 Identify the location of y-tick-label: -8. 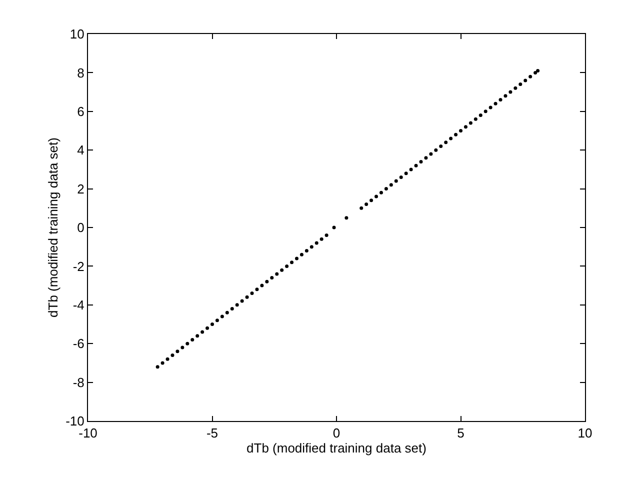
(78, 382).